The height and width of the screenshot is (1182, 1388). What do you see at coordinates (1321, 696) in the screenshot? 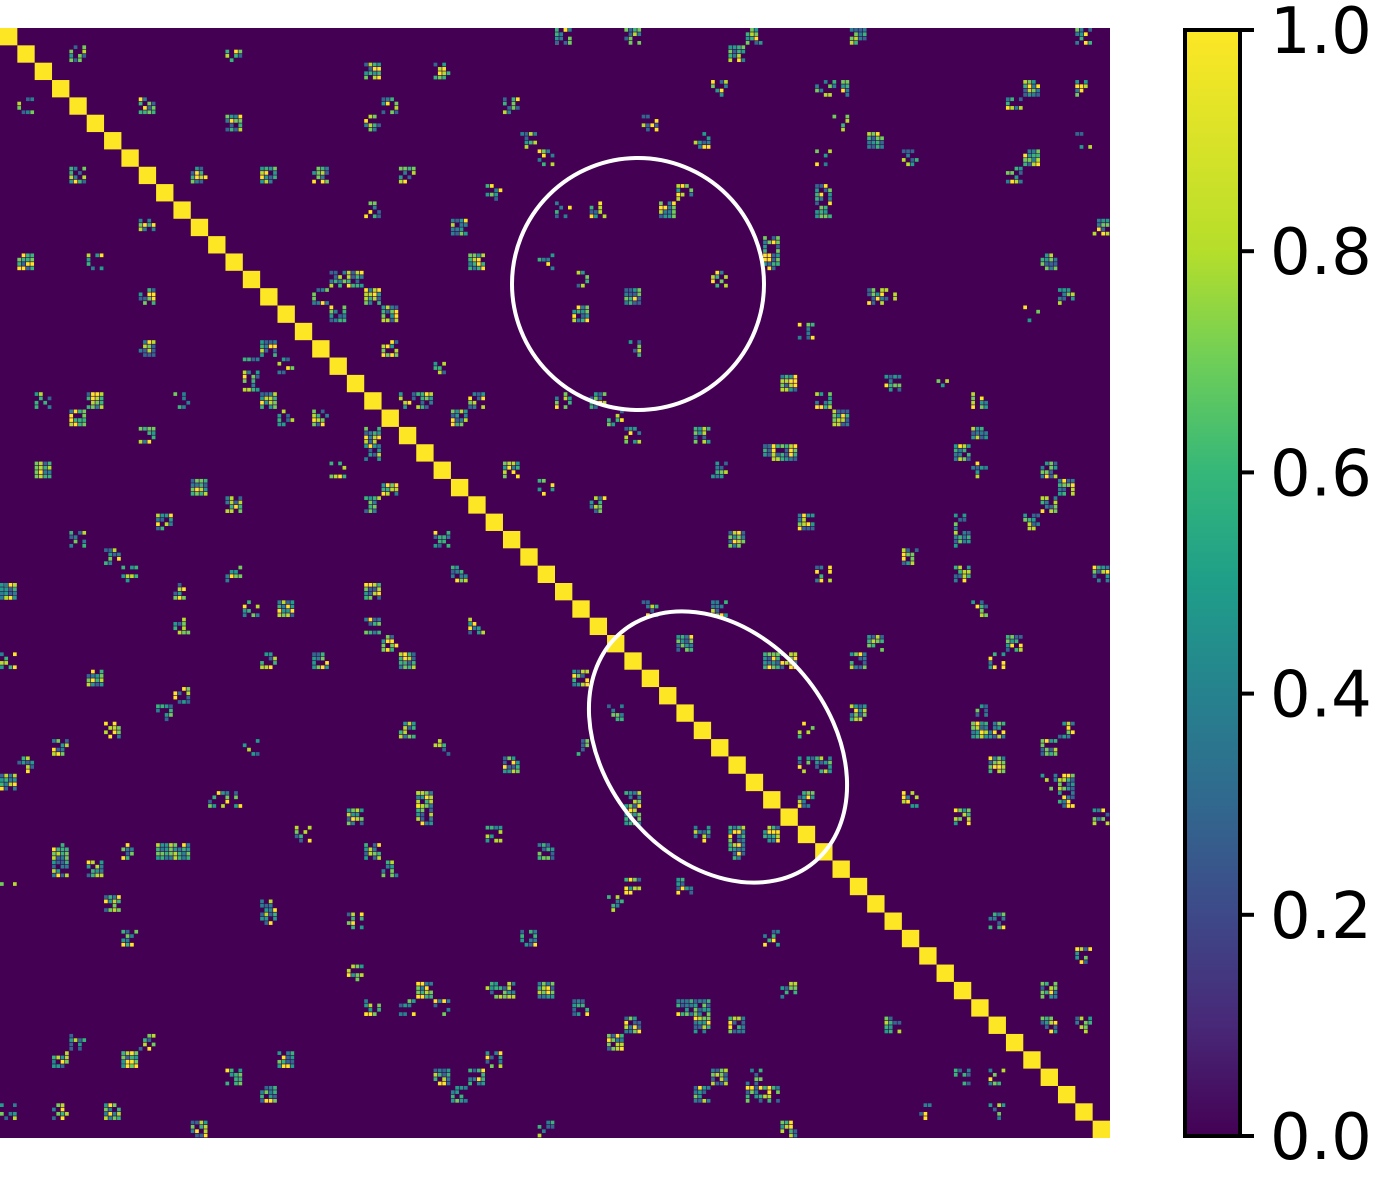
I see `colorbar-tick-label: 0.4` at bounding box center [1321, 696].